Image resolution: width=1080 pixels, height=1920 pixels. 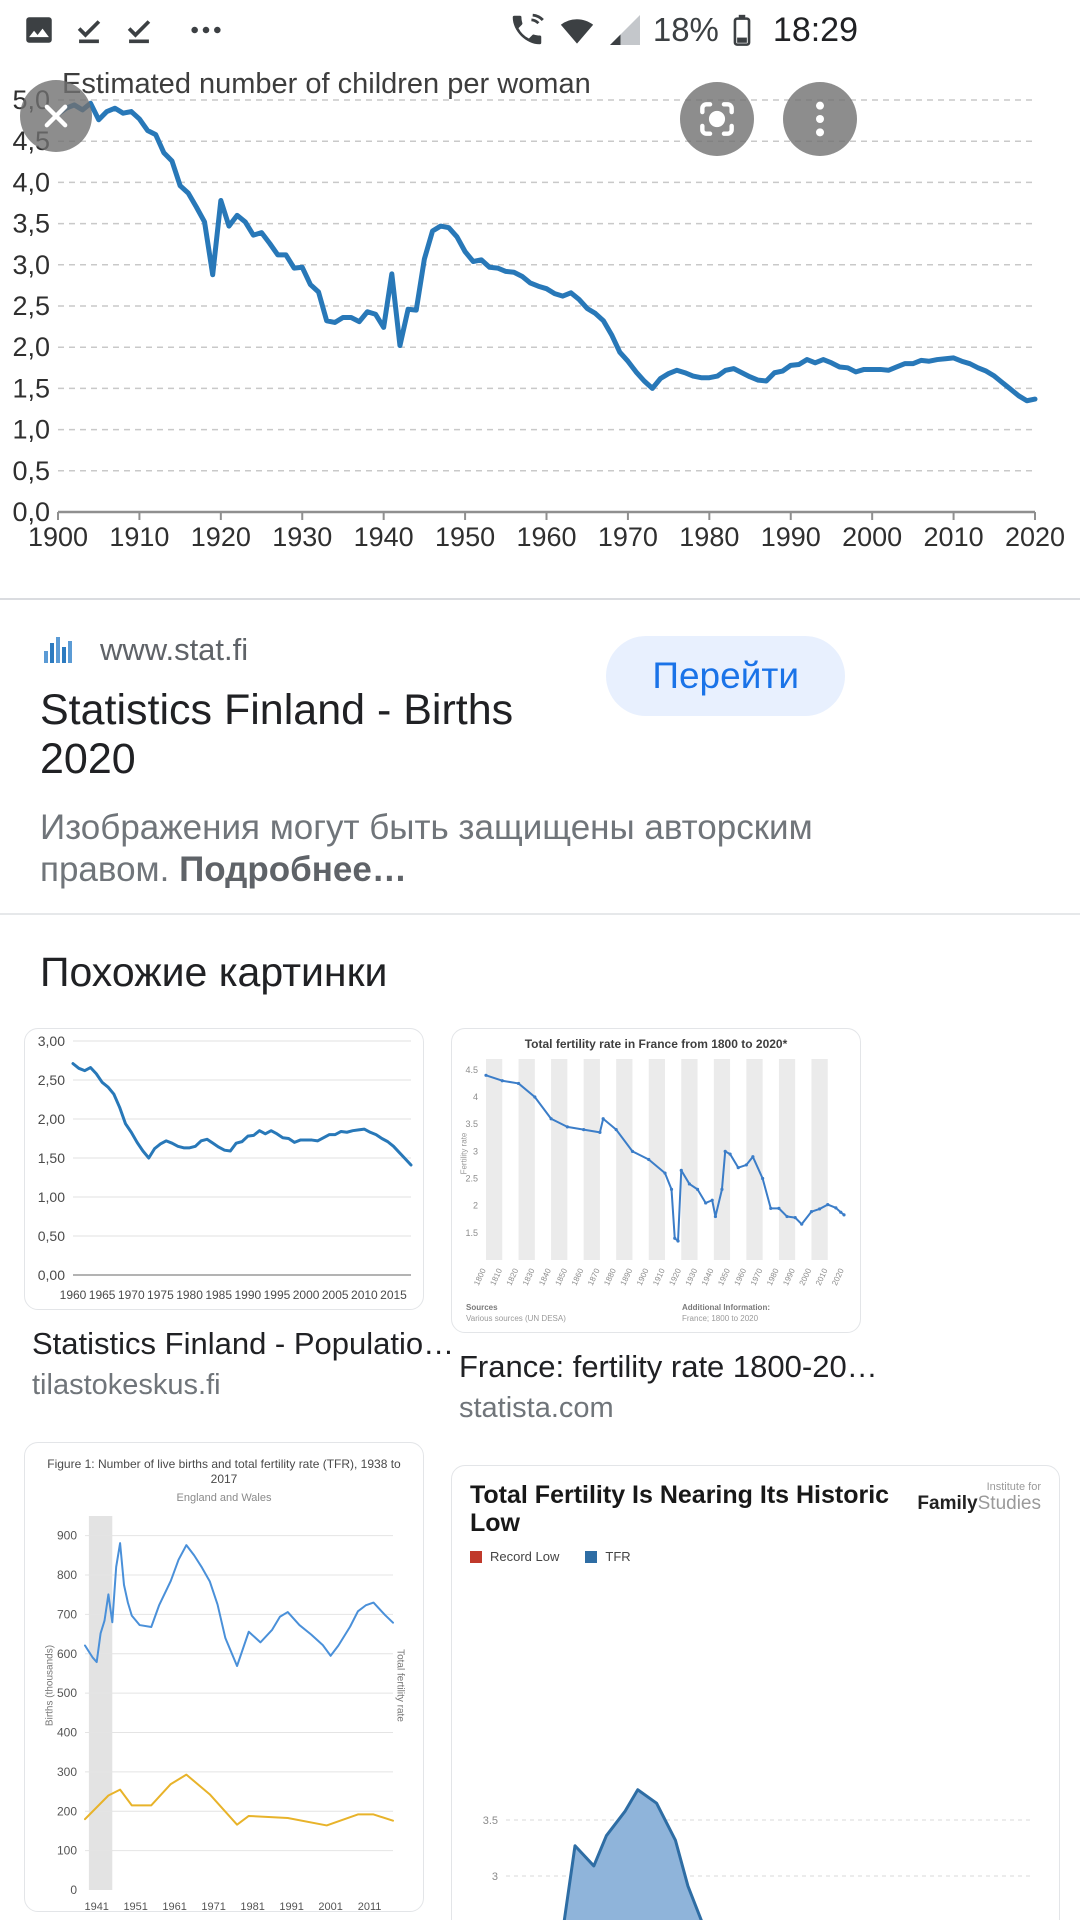 I want to click on svg-text: 2.5, so click(x=471, y=1179).